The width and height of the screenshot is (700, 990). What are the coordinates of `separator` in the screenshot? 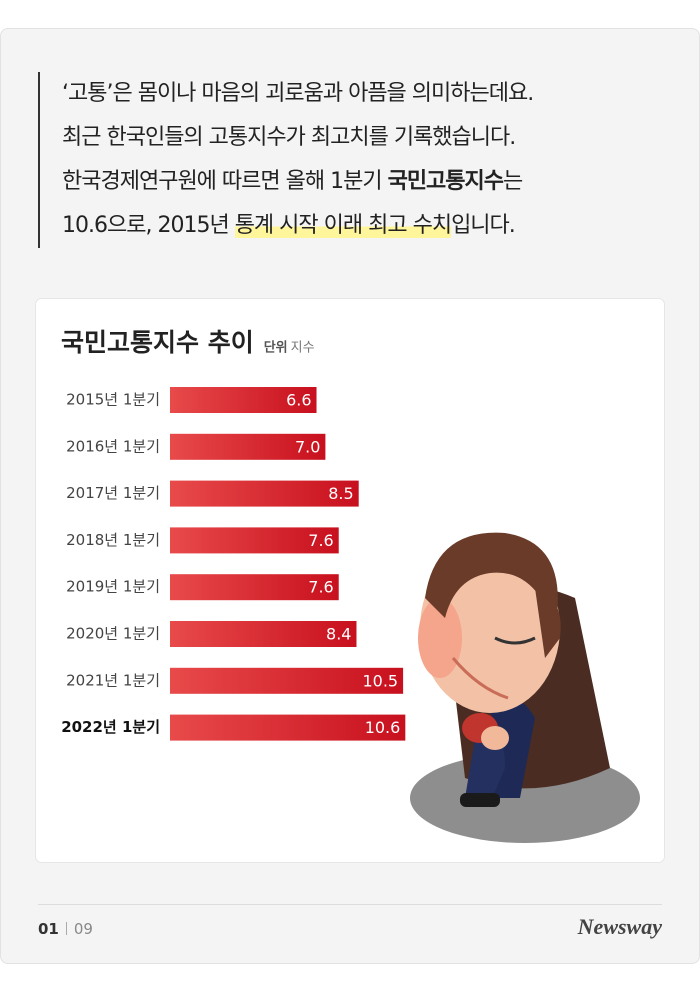 It's located at (66, 928).